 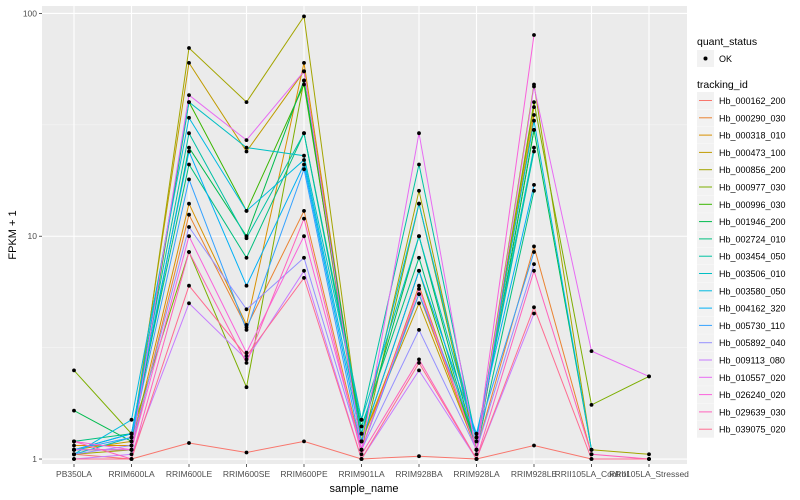 I want to click on legend-label-Hb_003454_050: Hb_003454_050, so click(x=752, y=257).